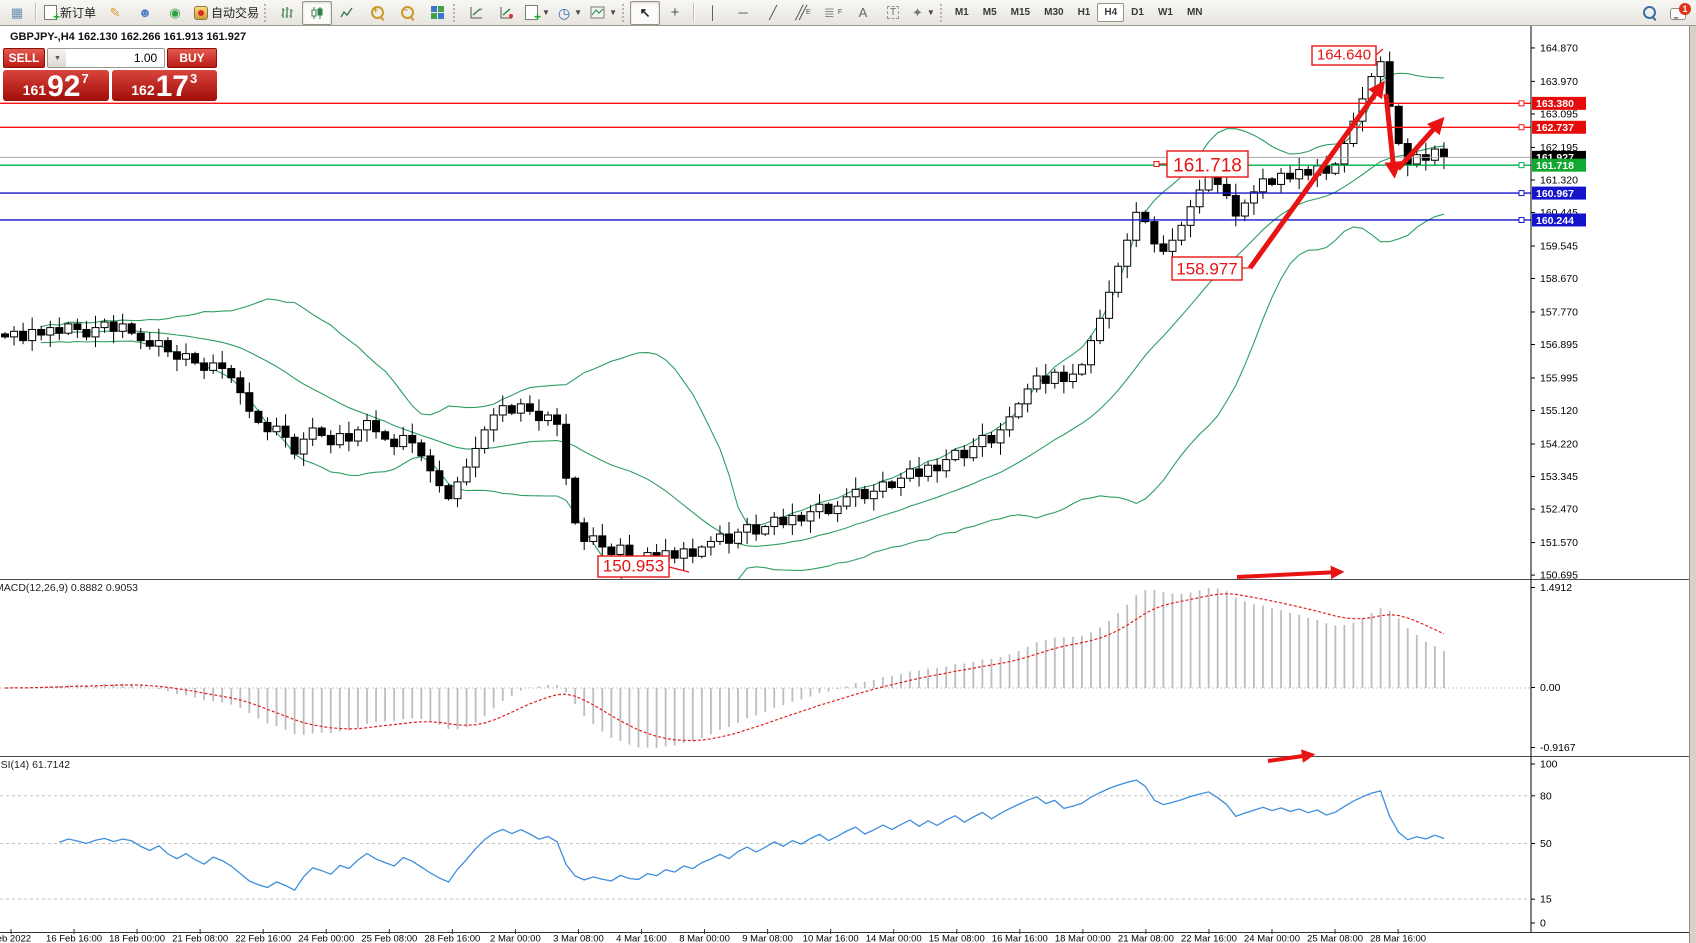  What do you see at coordinates (1685, 8) in the screenshot?
I see `notification-badge: 1` at bounding box center [1685, 8].